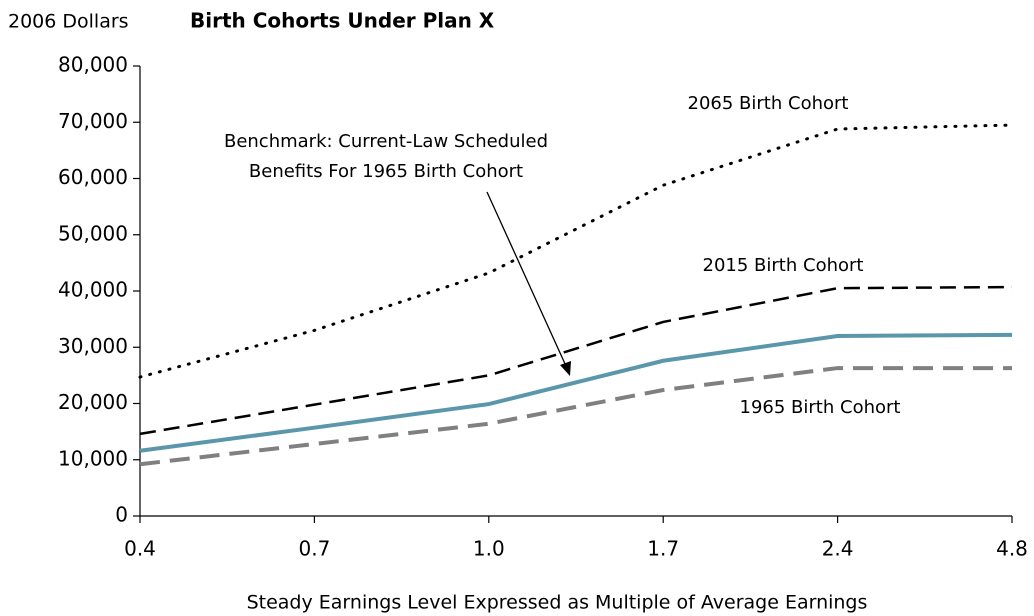 The width and height of the screenshot is (1034, 616). I want to click on x-tick-label: 0.4, so click(140, 549).